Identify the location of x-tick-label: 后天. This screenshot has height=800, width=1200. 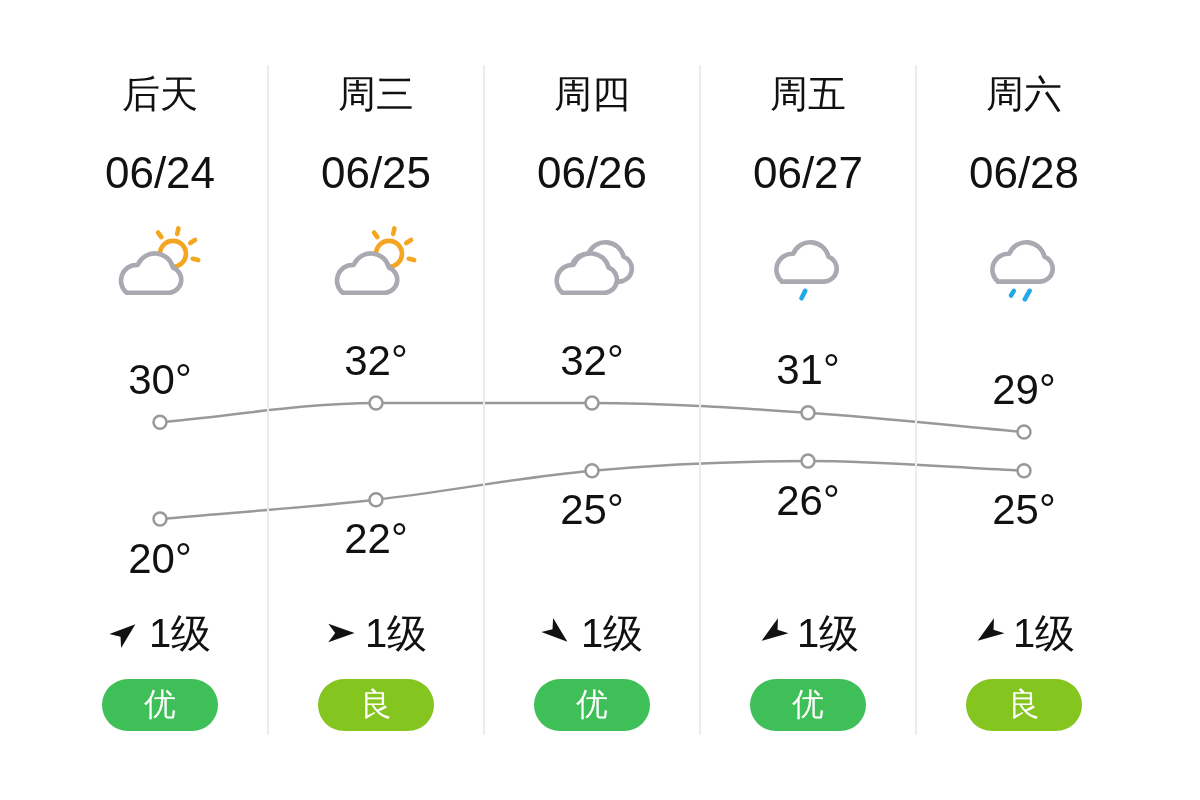
(160, 94).